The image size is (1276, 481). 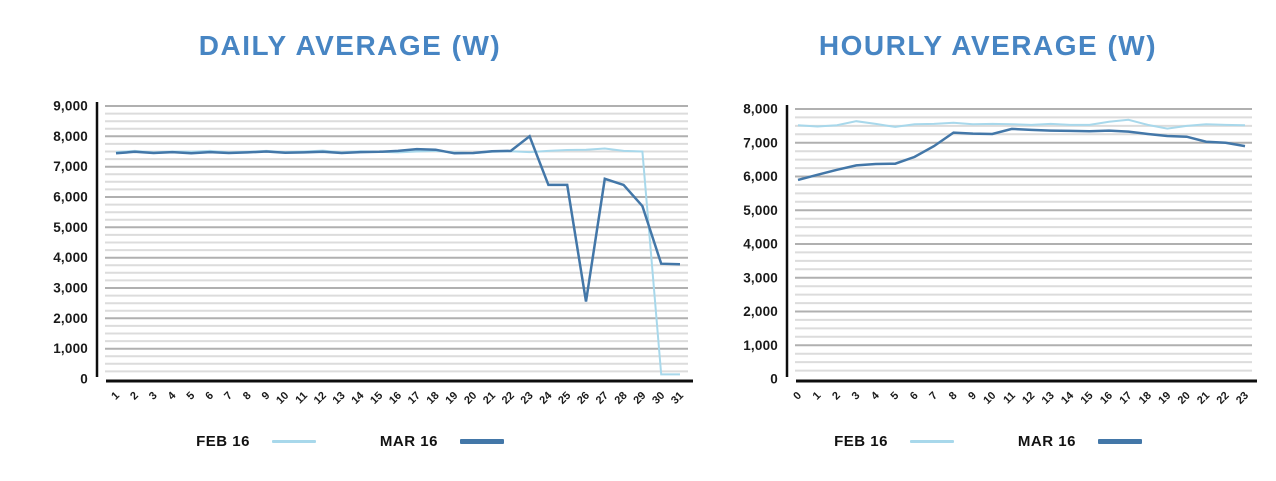 What do you see at coordinates (256, 441) in the screenshot?
I see `legend-item-feb16: FEB 16` at bounding box center [256, 441].